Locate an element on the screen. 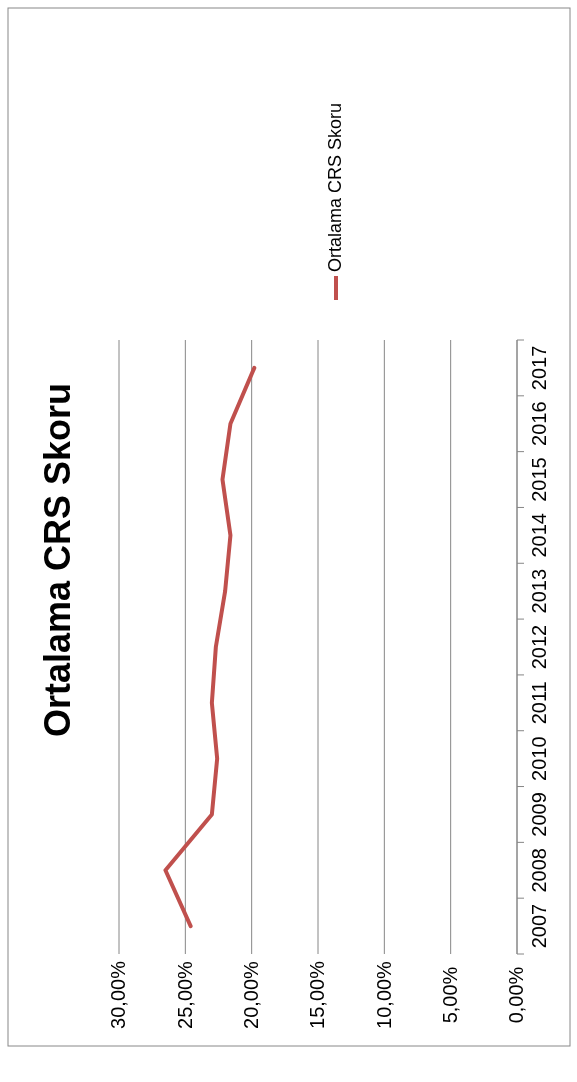 This screenshot has width=577, height=1082. y-tick-label: 2012 is located at coordinates (539, 647).